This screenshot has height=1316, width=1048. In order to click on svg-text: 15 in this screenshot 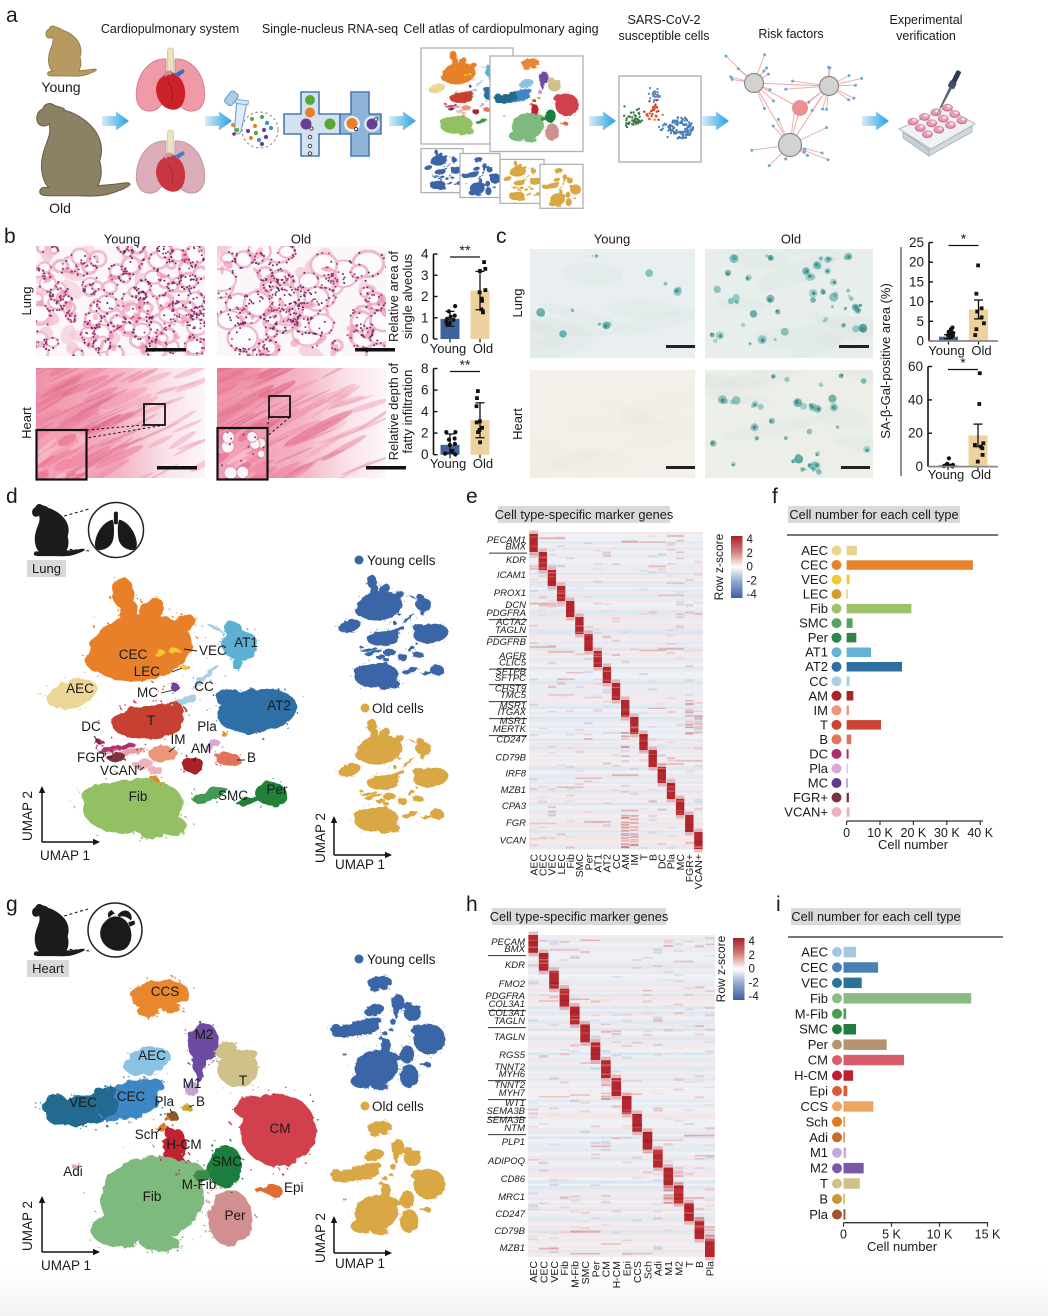, I will do `click(916, 281)`.